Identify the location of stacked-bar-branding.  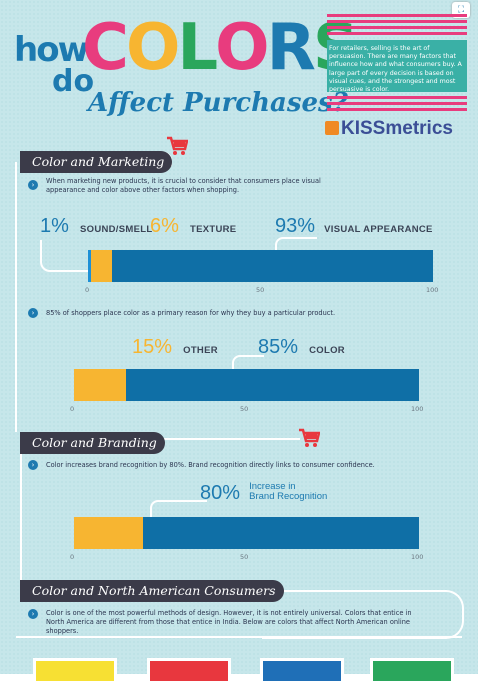
(246, 533).